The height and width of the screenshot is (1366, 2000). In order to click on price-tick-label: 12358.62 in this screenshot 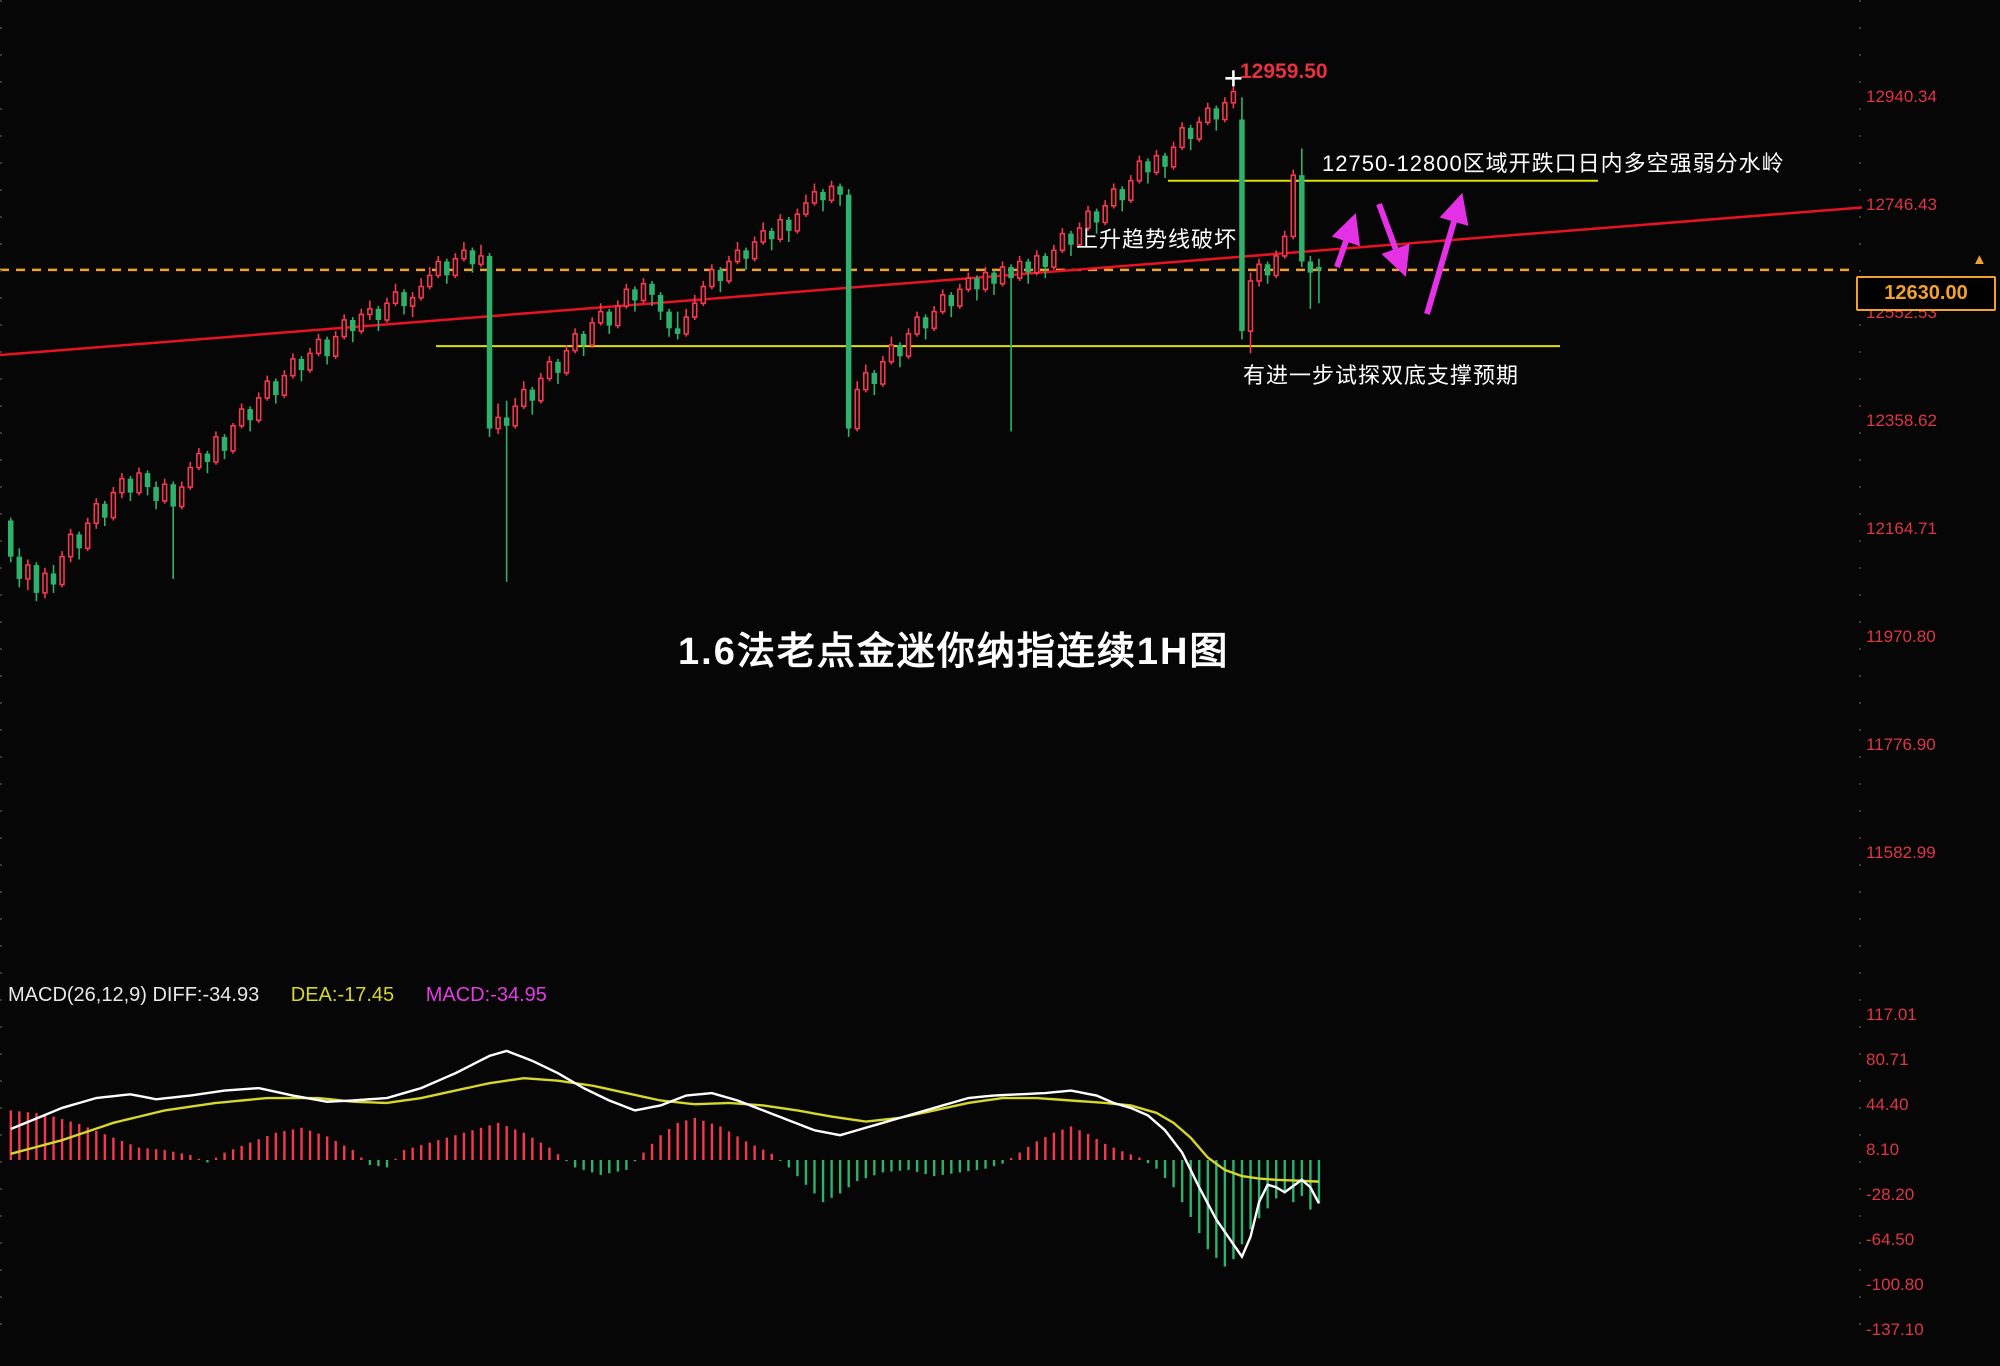, I will do `click(1901, 420)`.